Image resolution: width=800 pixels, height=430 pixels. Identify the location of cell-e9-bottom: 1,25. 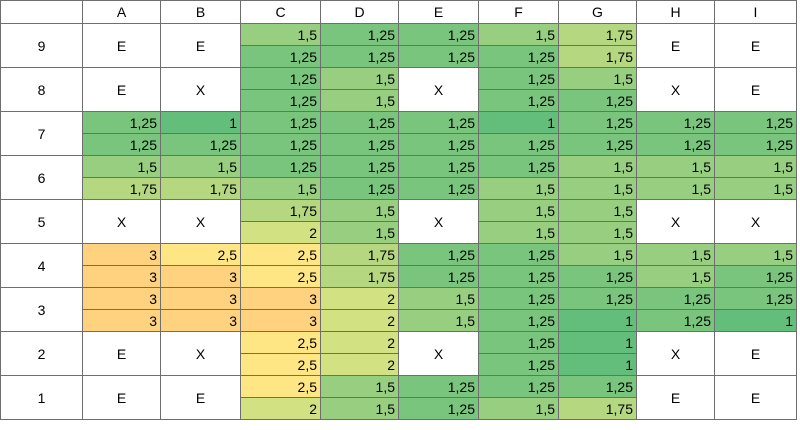
(438, 56).